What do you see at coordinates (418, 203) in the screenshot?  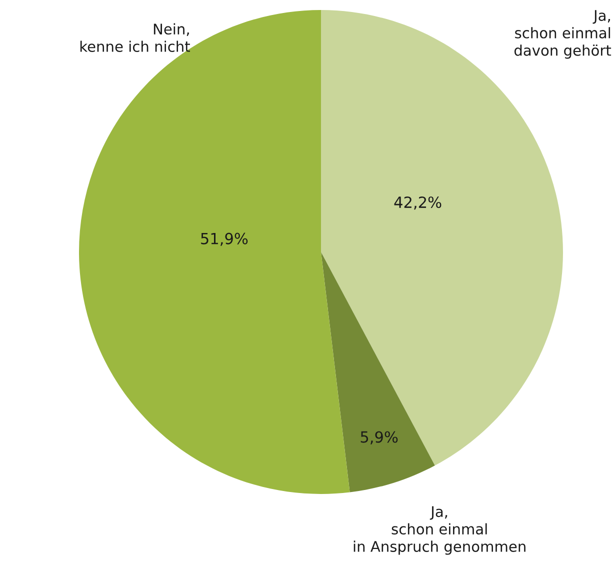 I see `data-label: 42,2%` at bounding box center [418, 203].